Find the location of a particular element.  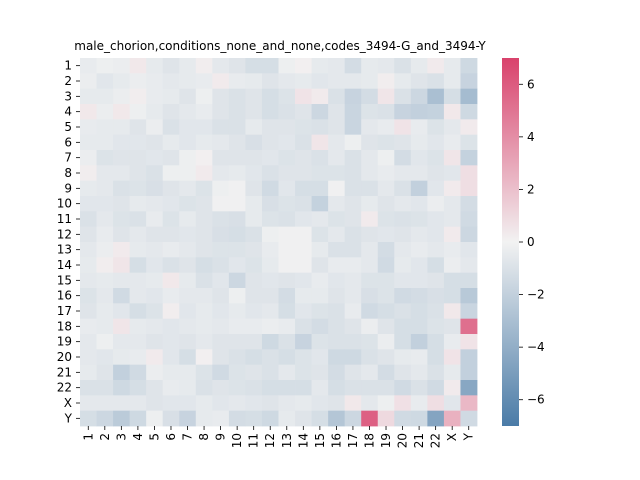

heatmap-cell-3-Y is located at coordinates (469, 96).